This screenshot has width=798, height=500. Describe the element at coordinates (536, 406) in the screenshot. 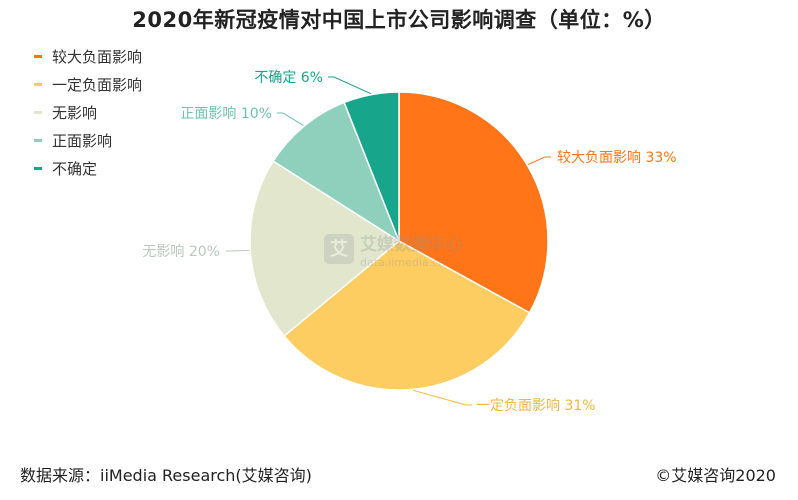

I see `data-label: 一定负面影响 31%` at that location.